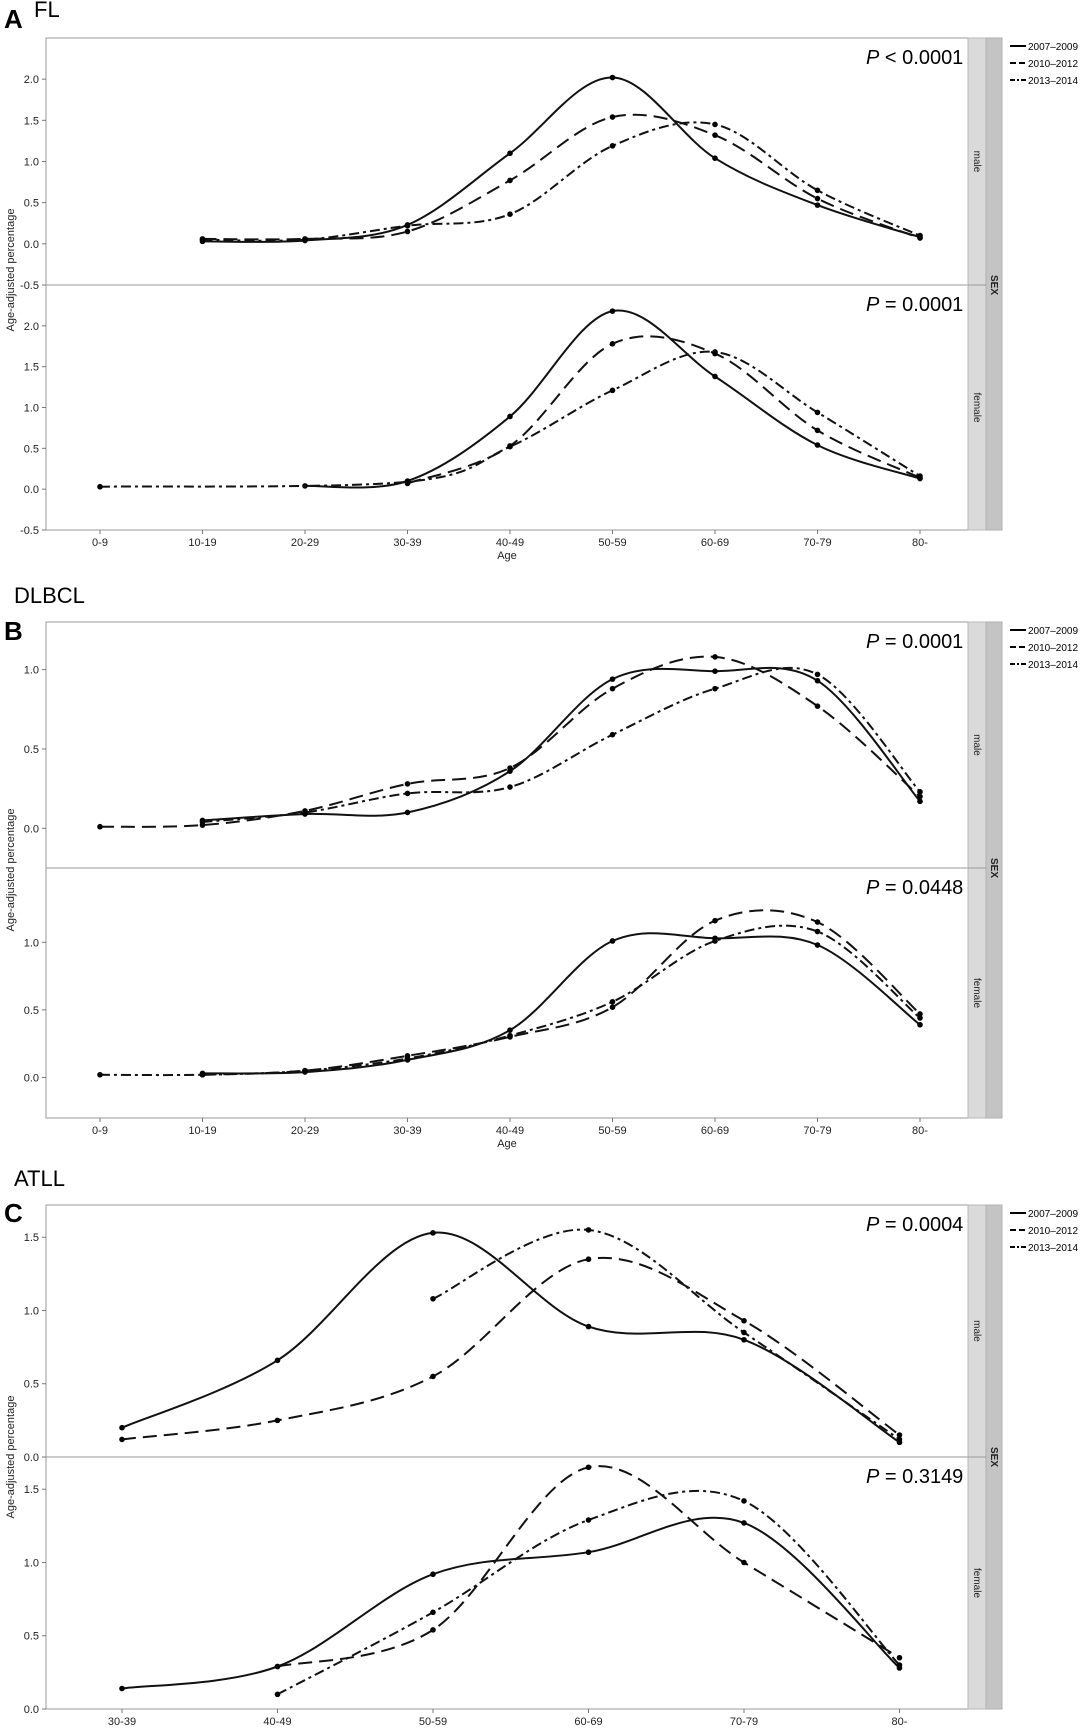 The width and height of the screenshot is (1087, 1730). I want to click on sex-strip, so click(994, 284).